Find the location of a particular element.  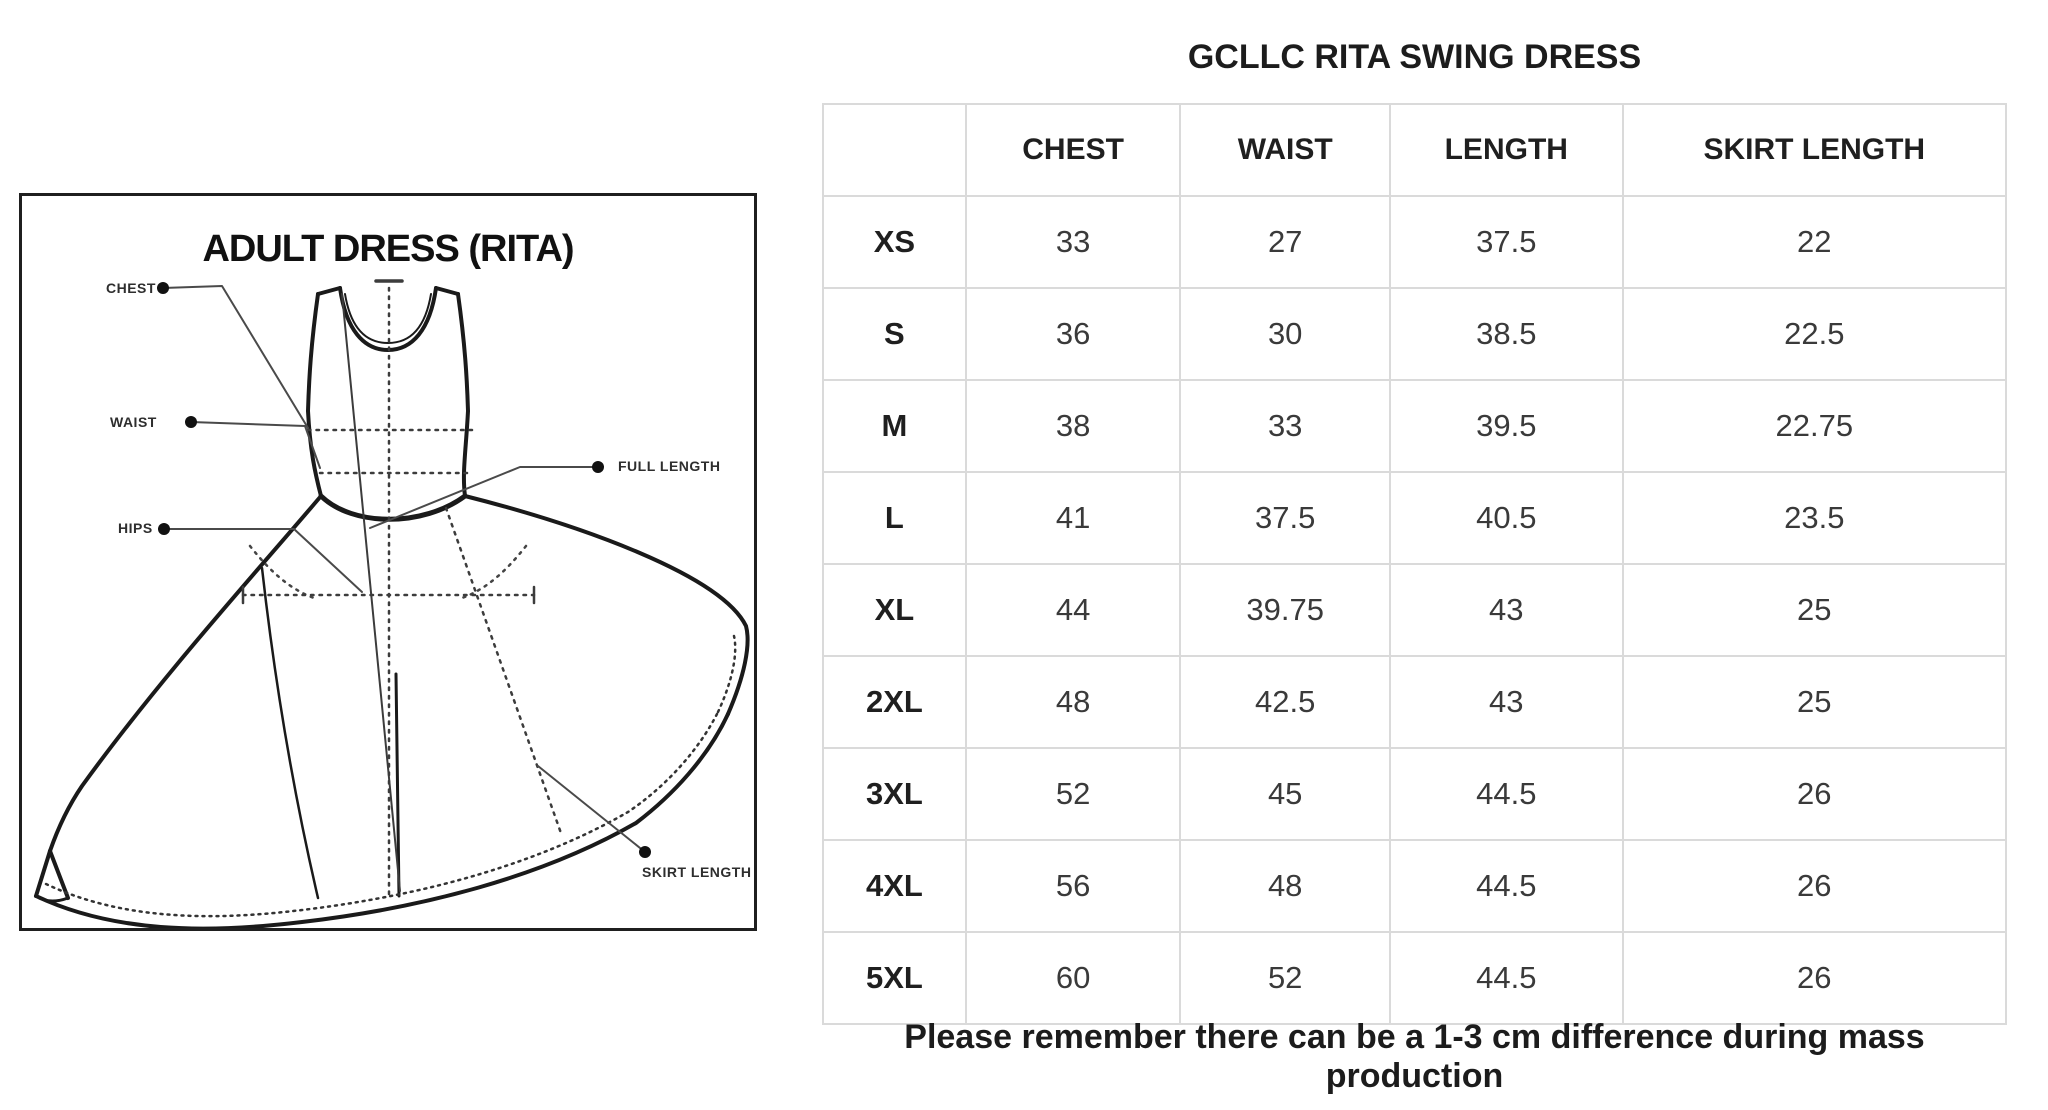

full-length-dot is located at coordinates (598, 467).